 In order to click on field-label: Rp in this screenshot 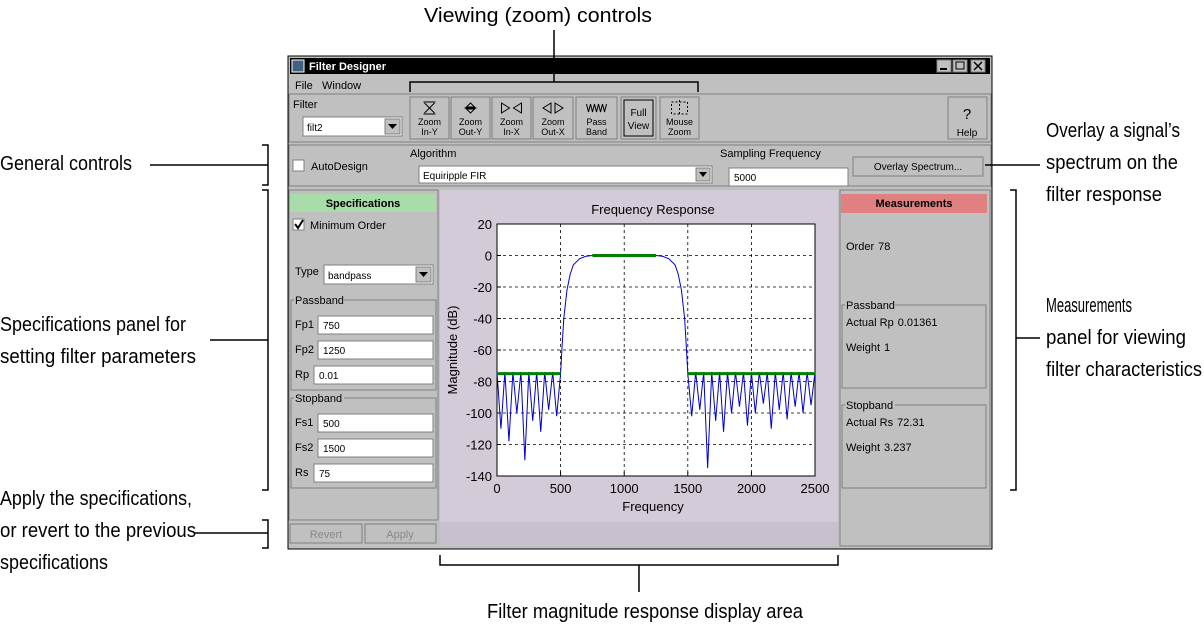, I will do `click(302, 375)`.